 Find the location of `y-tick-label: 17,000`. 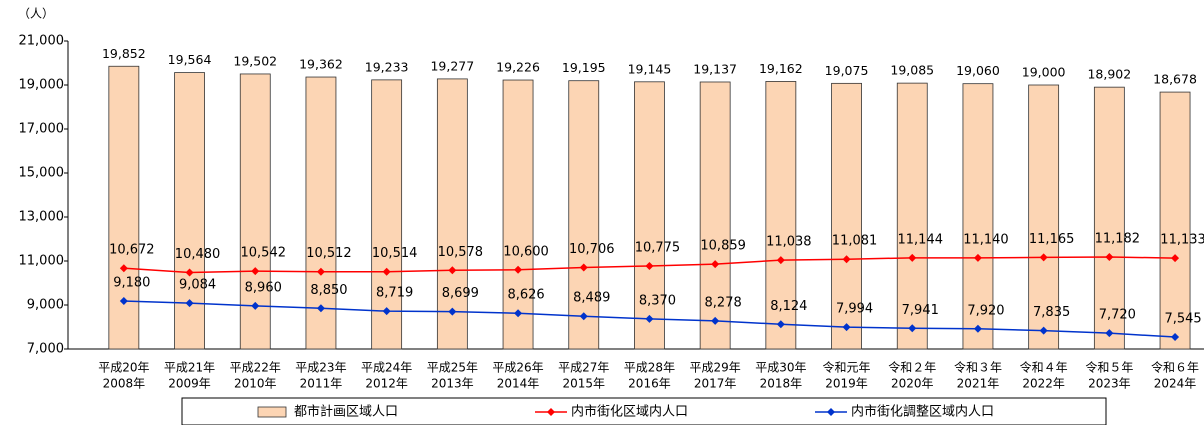

y-tick-label: 17,000 is located at coordinates (42, 129).